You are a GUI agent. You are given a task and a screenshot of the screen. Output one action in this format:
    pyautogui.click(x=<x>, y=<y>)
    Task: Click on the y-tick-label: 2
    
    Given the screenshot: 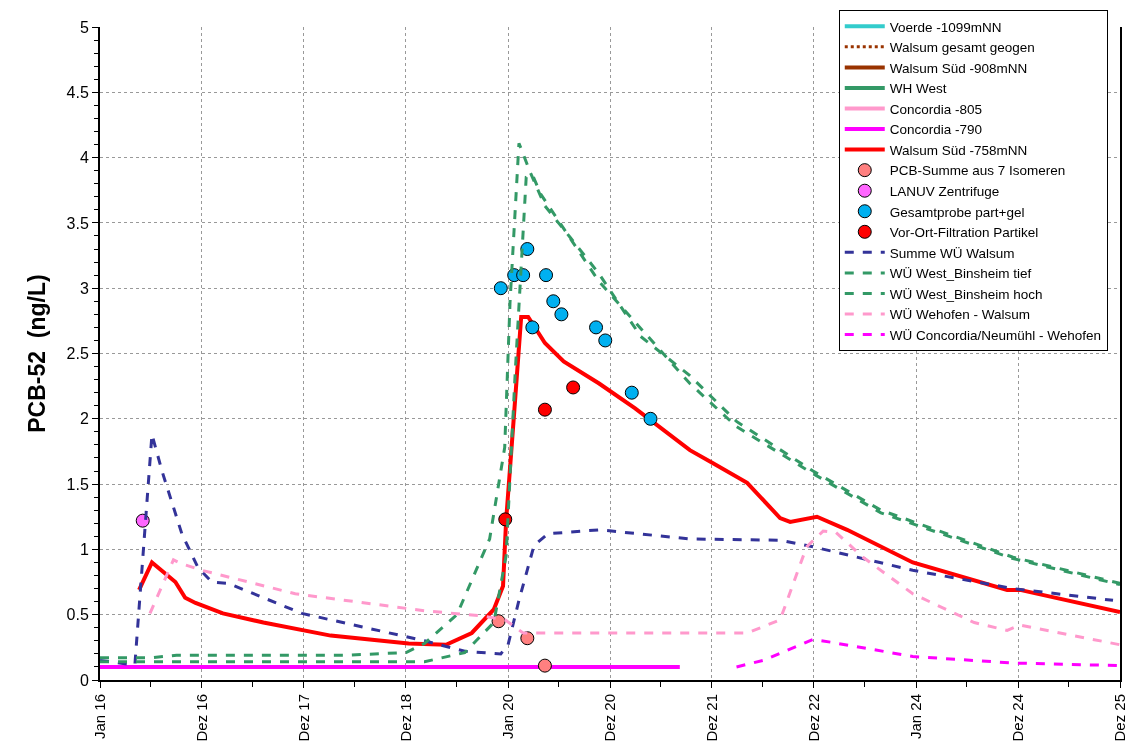 What is the action you would take?
    pyautogui.click(x=84, y=419)
    